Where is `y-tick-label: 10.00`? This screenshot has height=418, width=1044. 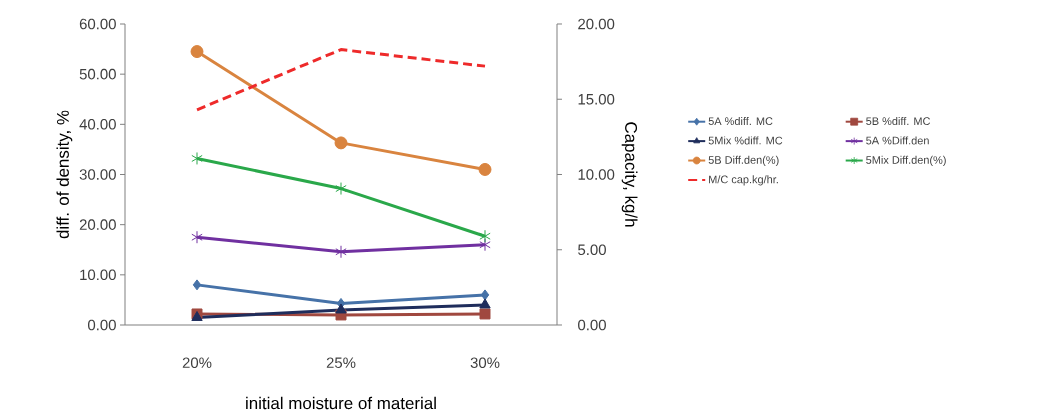 y-tick-label: 10.00 is located at coordinates (98, 275).